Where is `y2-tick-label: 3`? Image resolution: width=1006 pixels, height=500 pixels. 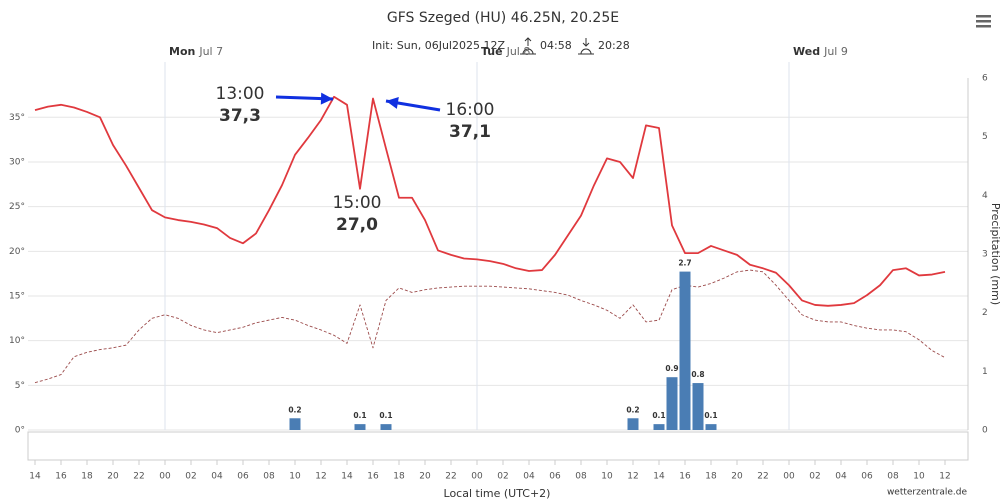
y2-tick-label: 3 is located at coordinates (985, 255).